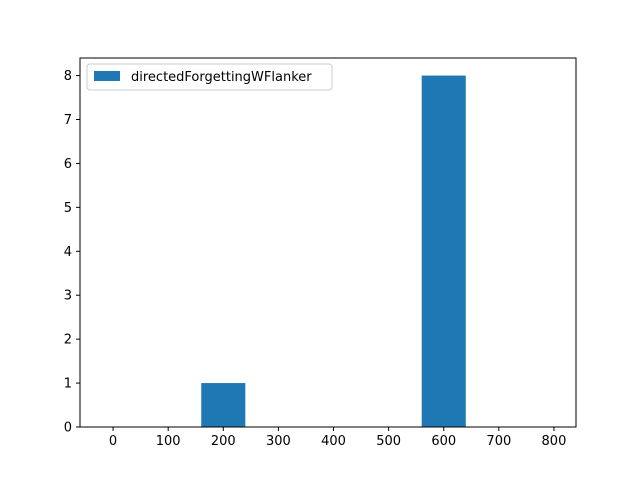 This screenshot has width=640, height=480. I want to click on y-tick-label: 8, so click(68, 76).